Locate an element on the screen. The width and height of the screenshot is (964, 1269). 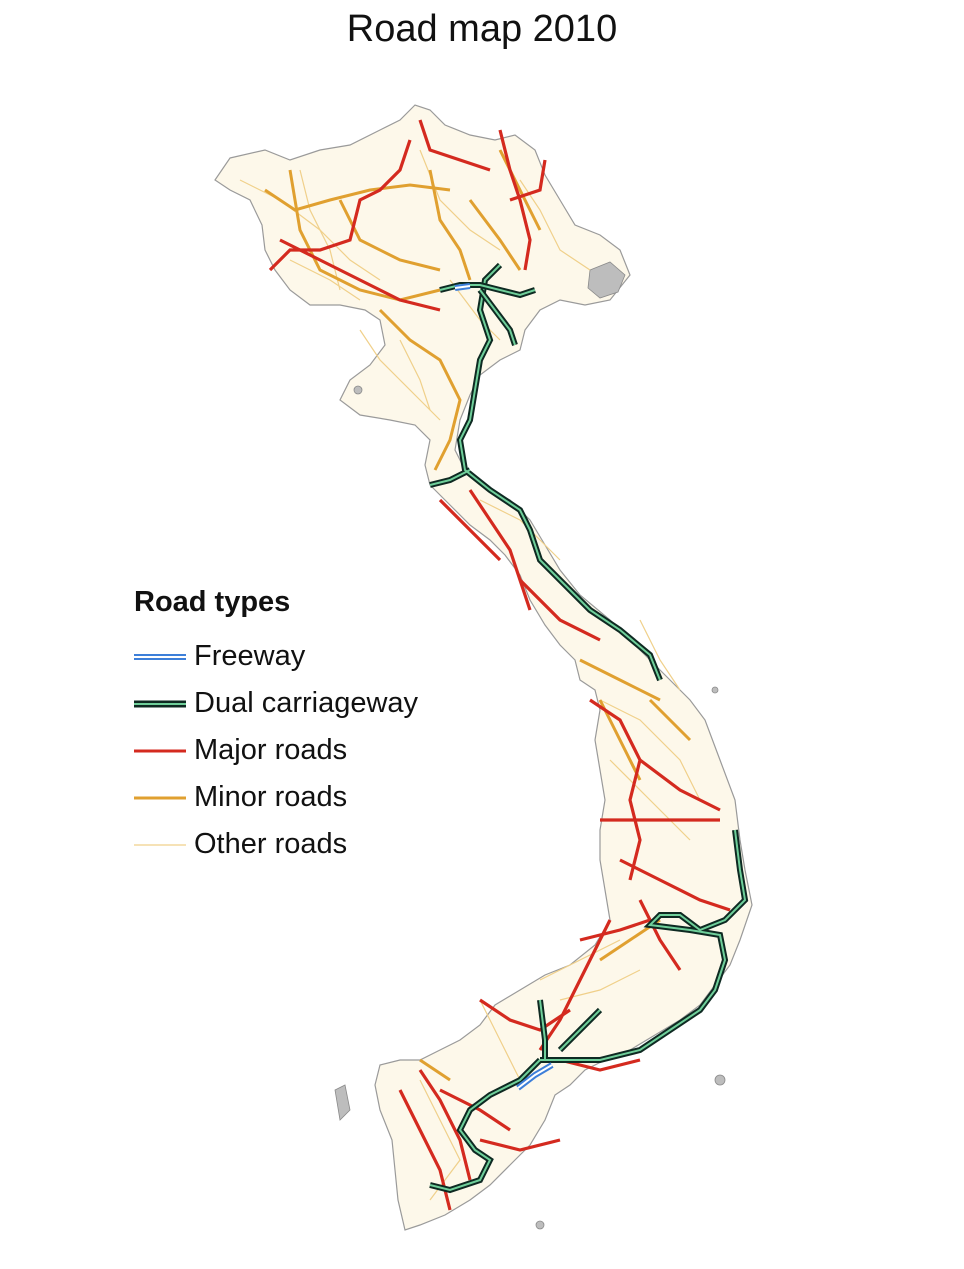
legend-item-dual-carriageway: Dual carriageway is located at coordinates (276, 703).